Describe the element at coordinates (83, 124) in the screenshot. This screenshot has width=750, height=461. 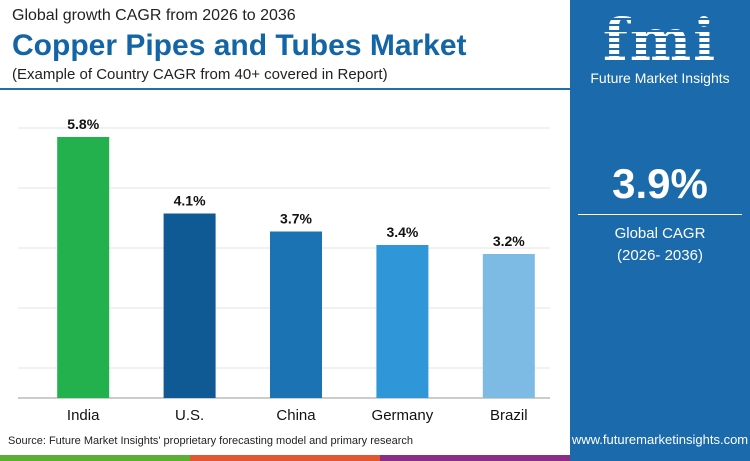
I see `data-label: 5.8%` at that location.